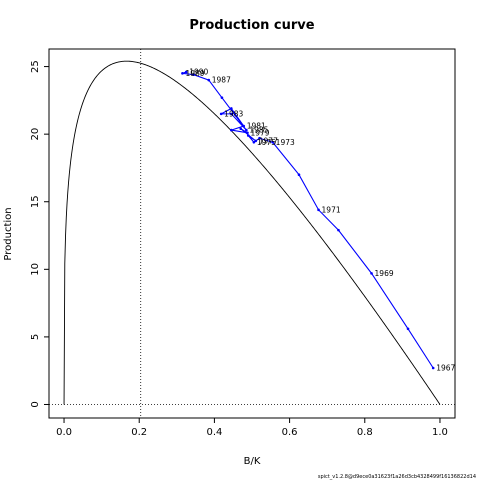 This screenshot has width=480, height=480. What do you see at coordinates (35, 269) in the screenshot?
I see `y-tick-label: 10` at bounding box center [35, 269].